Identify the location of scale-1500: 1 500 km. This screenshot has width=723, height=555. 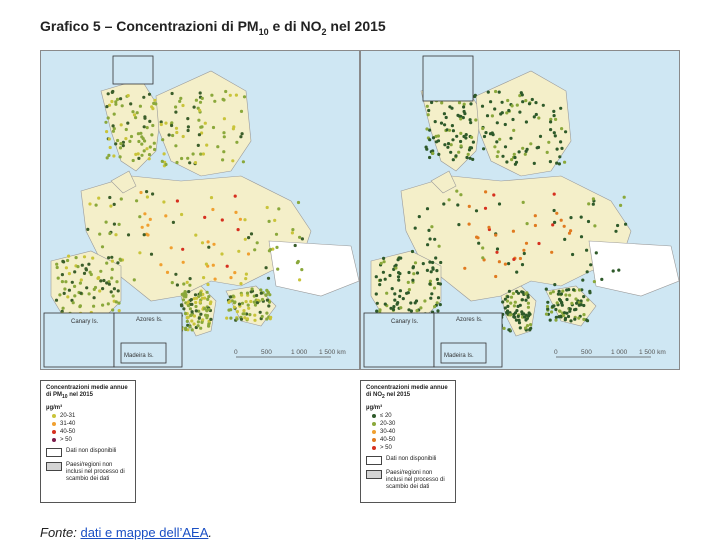
(332, 352).